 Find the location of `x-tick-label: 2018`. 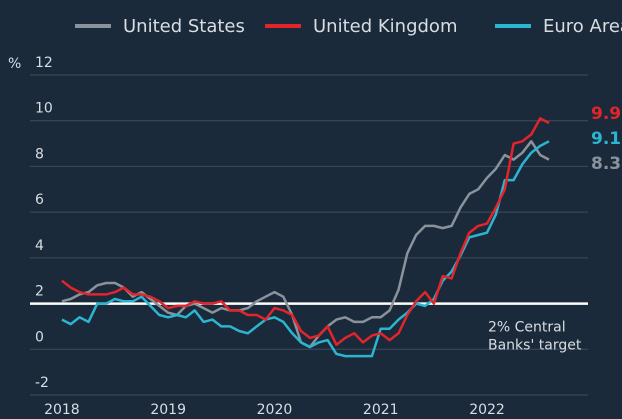

x-tick-label: 2018 is located at coordinates (62, 410).